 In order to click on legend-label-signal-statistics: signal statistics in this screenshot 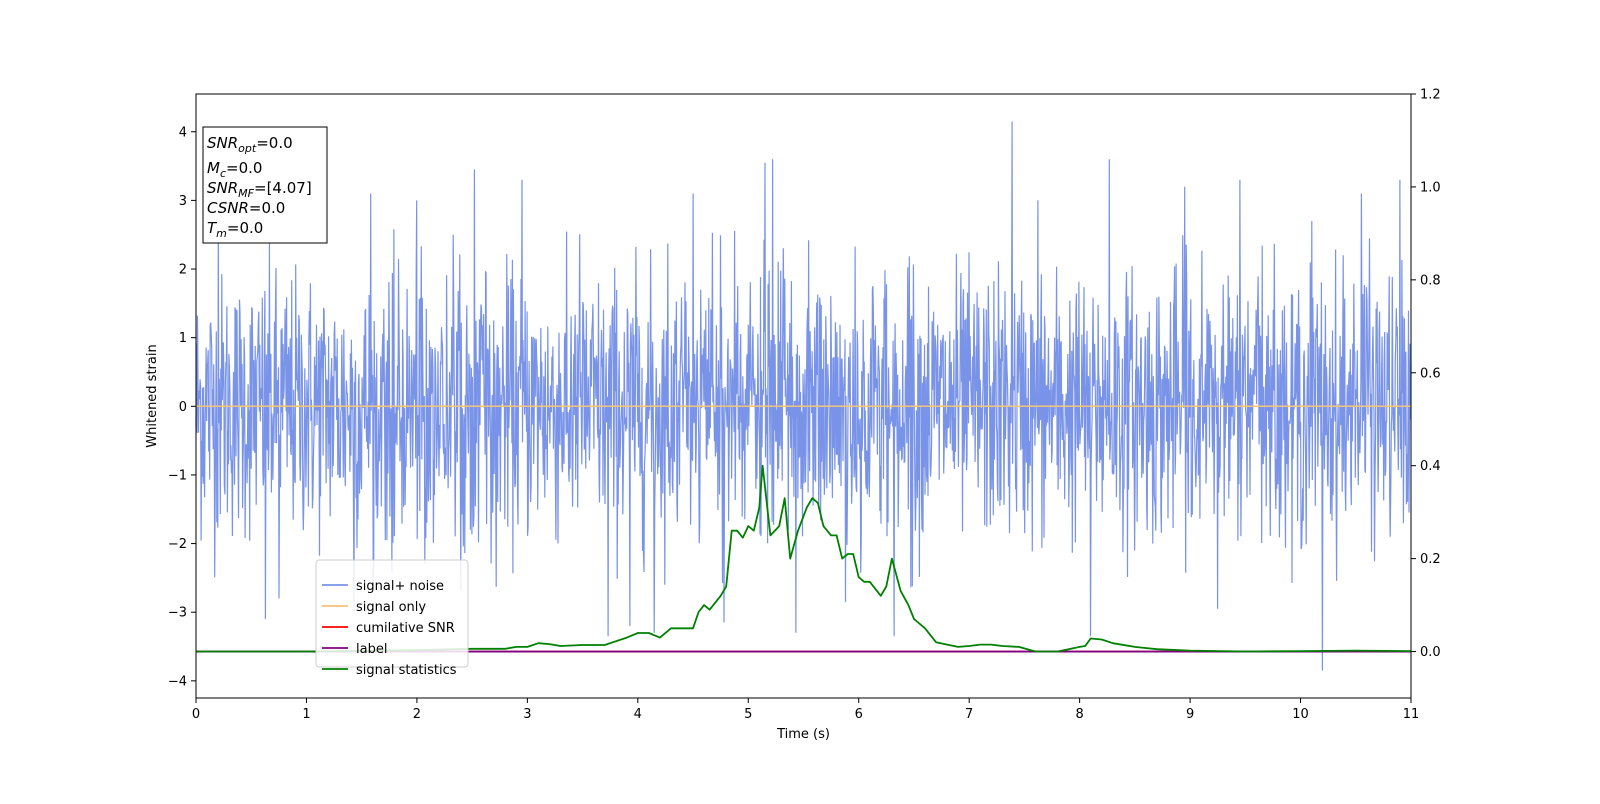, I will do `click(406, 670)`.